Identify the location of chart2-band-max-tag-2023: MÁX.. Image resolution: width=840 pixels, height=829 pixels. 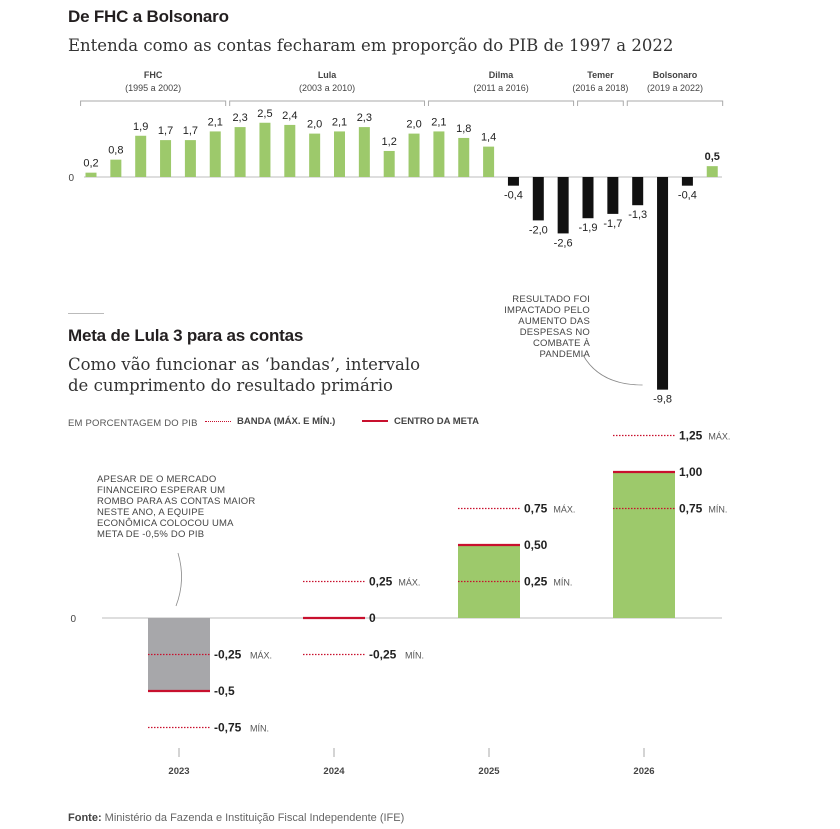
(261, 656).